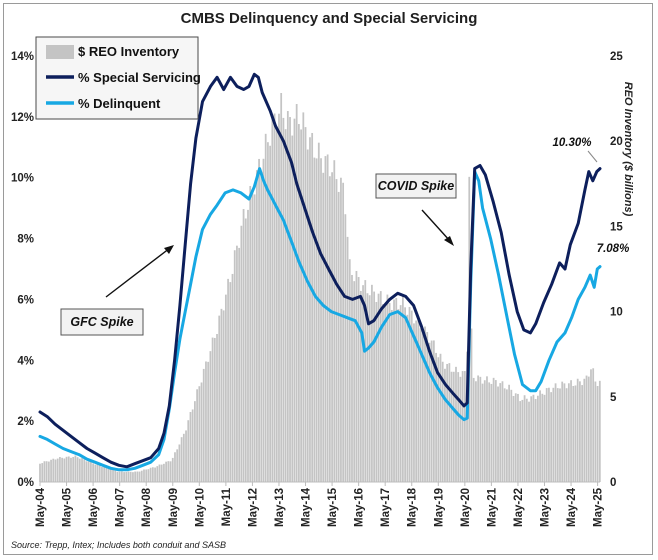  Describe the element at coordinates (25, 361) in the screenshot. I see `y-left-tick-label: 4%` at that location.